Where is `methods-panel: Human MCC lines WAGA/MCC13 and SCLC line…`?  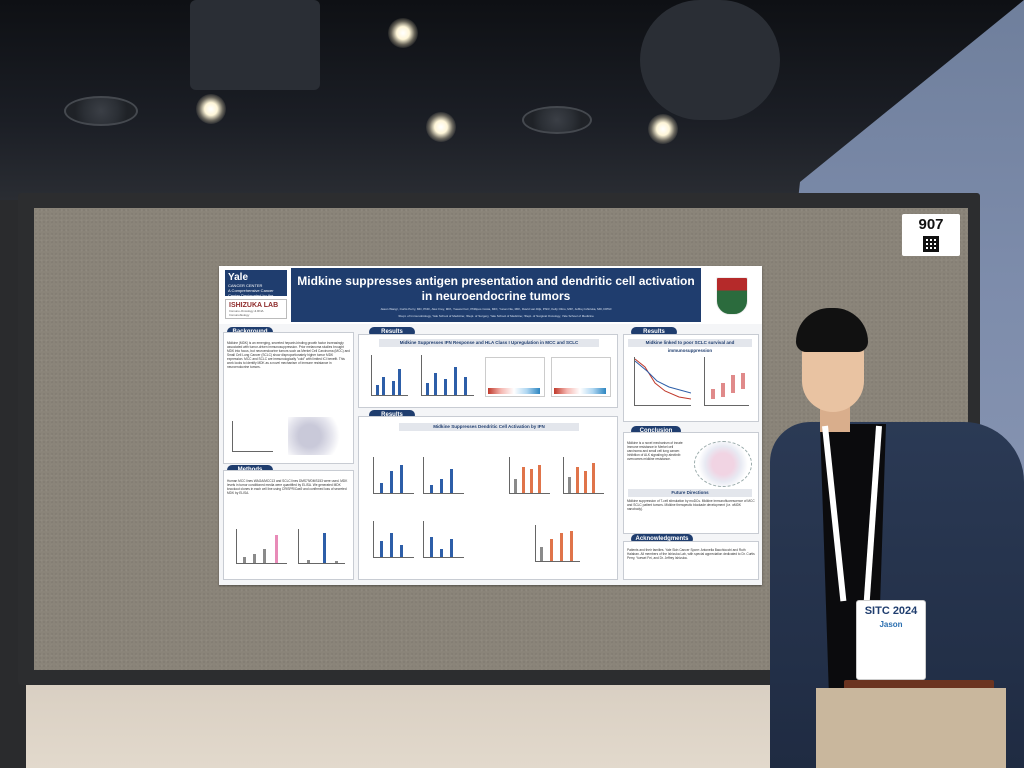 methods-panel: Human MCC lines WAGA/MCC13 and SCLC line… is located at coordinates (288, 525).